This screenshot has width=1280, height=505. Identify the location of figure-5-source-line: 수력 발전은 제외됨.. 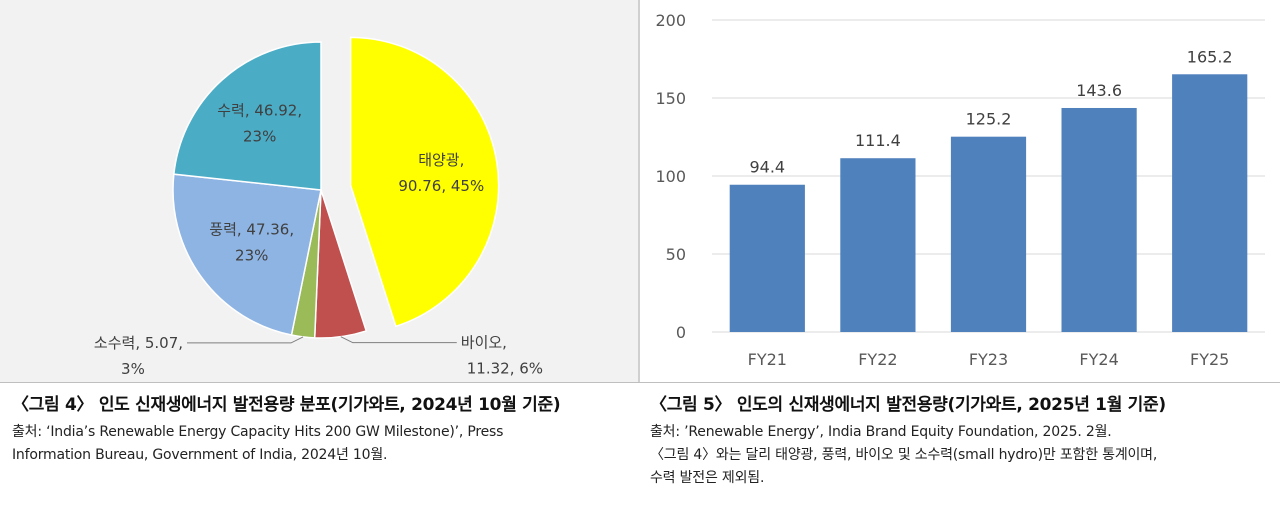
(707, 478).